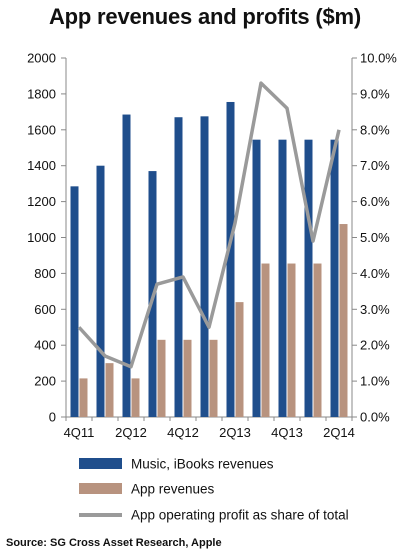 Image resolution: width=410 pixels, height=560 pixels. Describe the element at coordinates (375, 381) in the screenshot. I see `y-right-tick-label: 1.0%` at that location.